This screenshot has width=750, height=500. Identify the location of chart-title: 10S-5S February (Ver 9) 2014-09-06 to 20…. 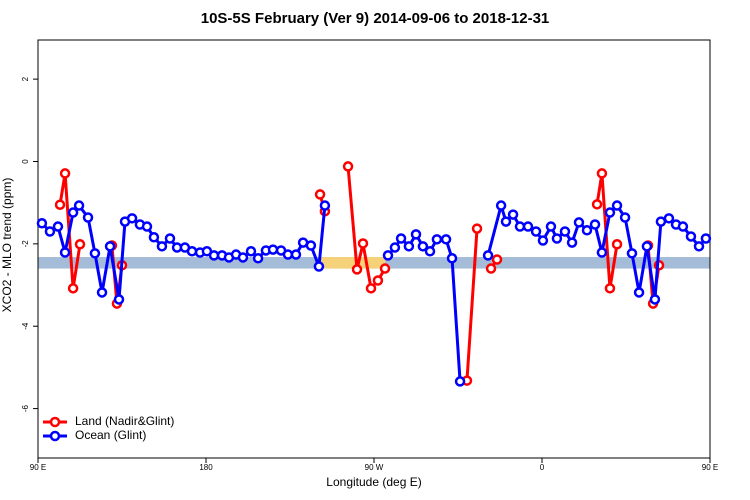
(375, 18).